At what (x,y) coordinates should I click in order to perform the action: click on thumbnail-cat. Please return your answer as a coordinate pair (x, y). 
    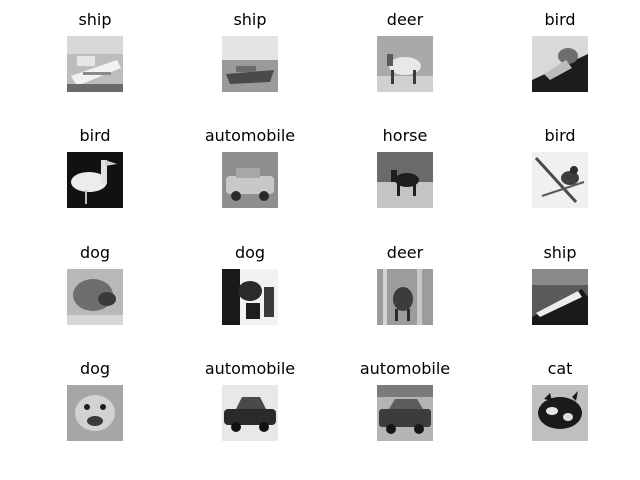
    Looking at the image, I should click on (560, 413).